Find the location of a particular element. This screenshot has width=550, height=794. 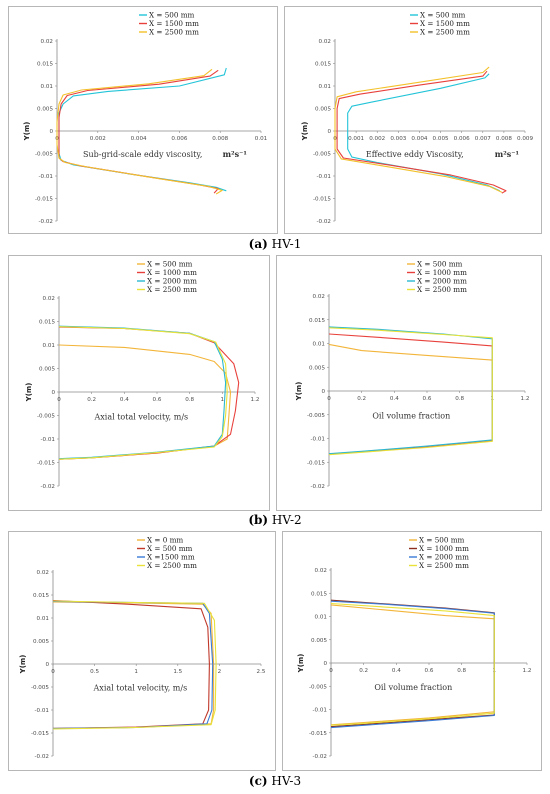

a-left-xtick-label: 0.006 is located at coordinates (179, 139).